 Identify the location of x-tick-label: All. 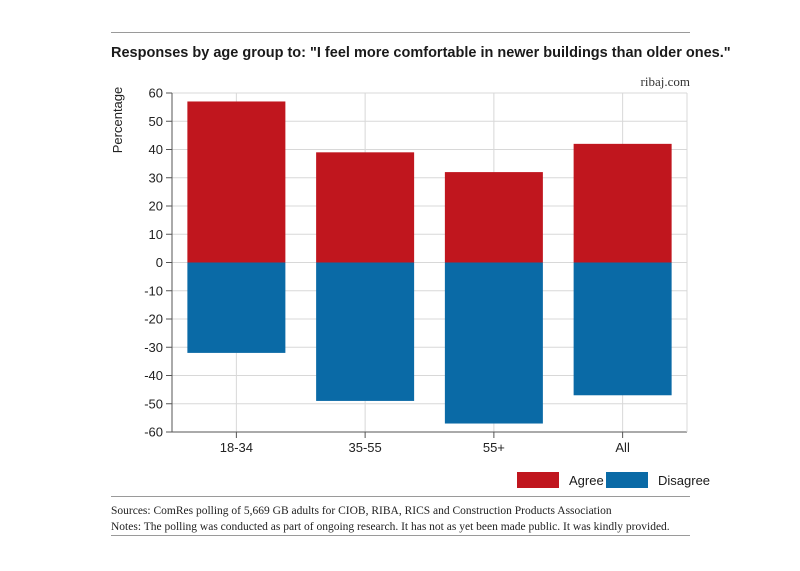
(622, 447).